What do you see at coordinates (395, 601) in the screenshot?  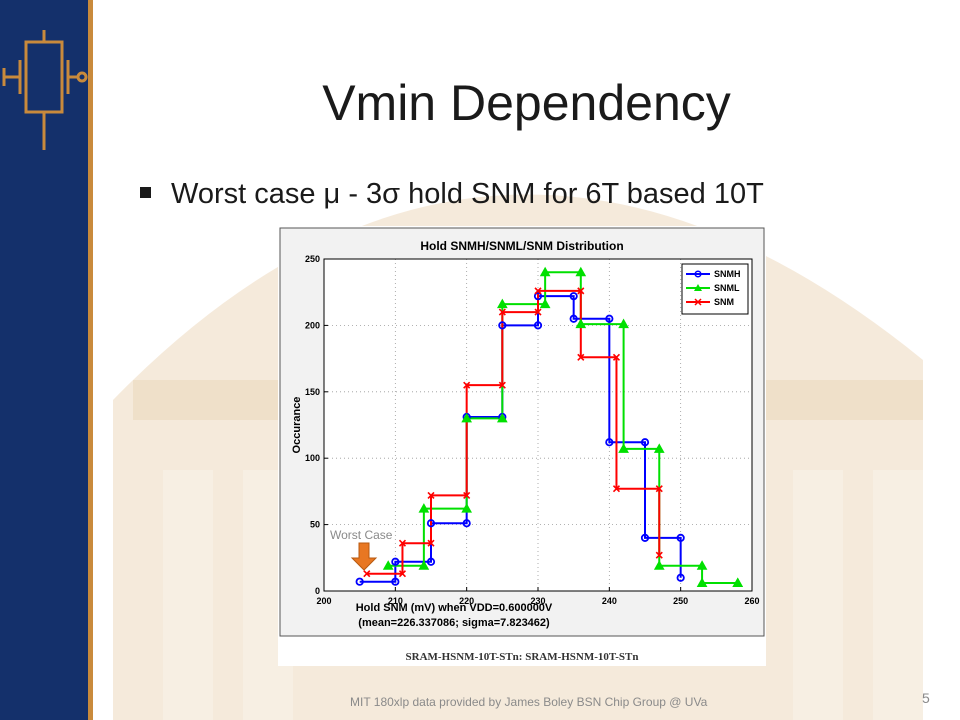 I see `x-tick-label: 210` at bounding box center [395, 601].